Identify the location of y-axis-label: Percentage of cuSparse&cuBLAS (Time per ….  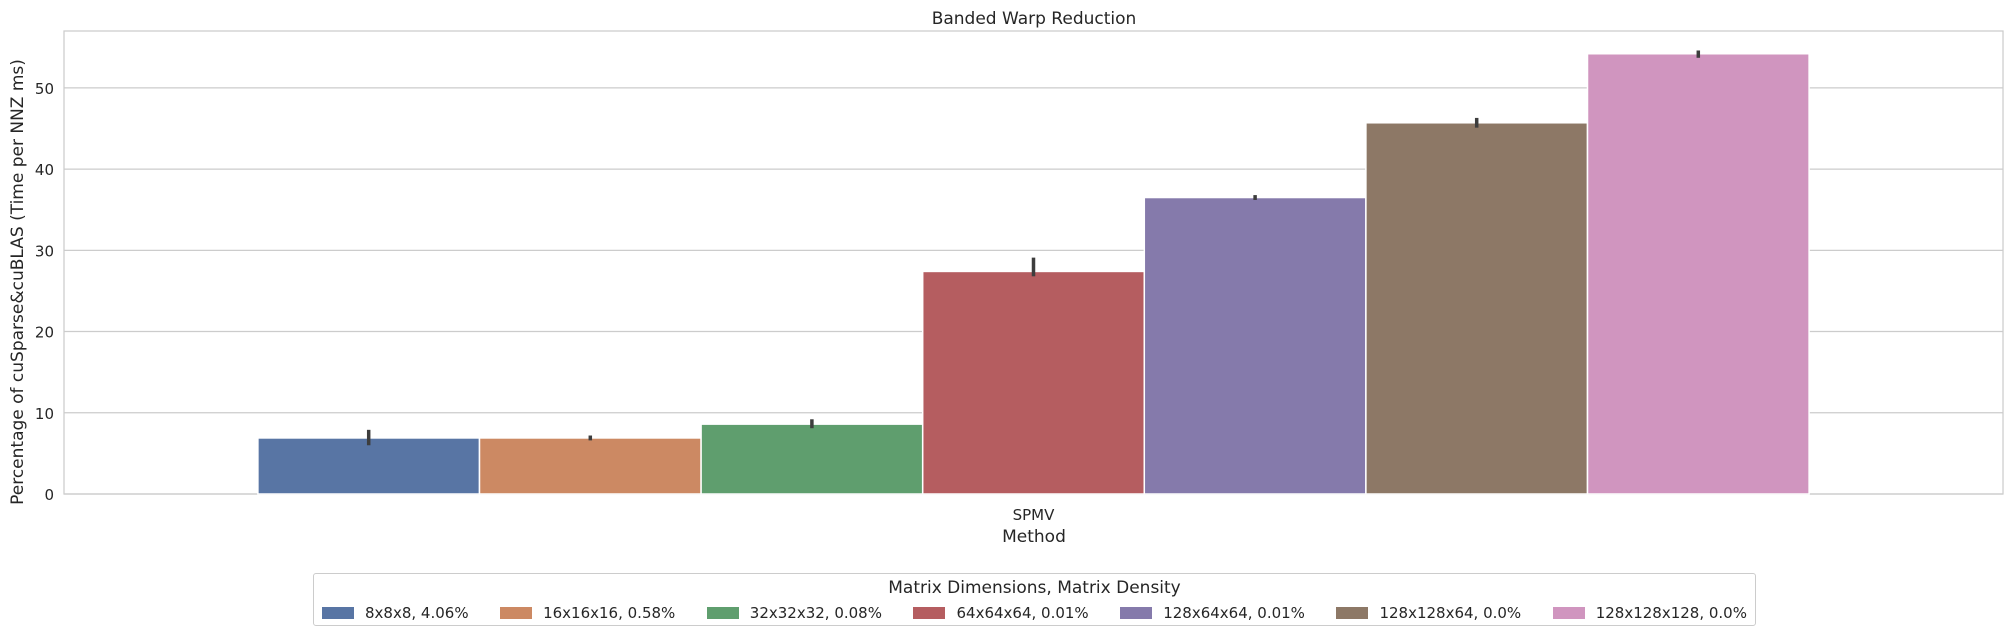
(18, 282).